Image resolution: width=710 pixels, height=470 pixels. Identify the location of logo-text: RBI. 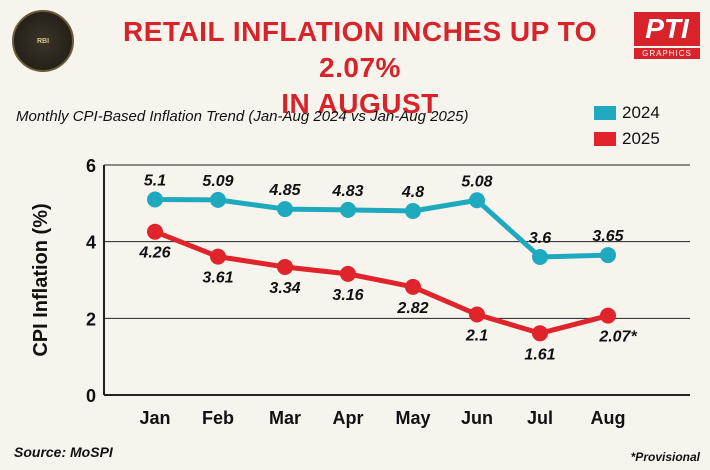
(43, 41).